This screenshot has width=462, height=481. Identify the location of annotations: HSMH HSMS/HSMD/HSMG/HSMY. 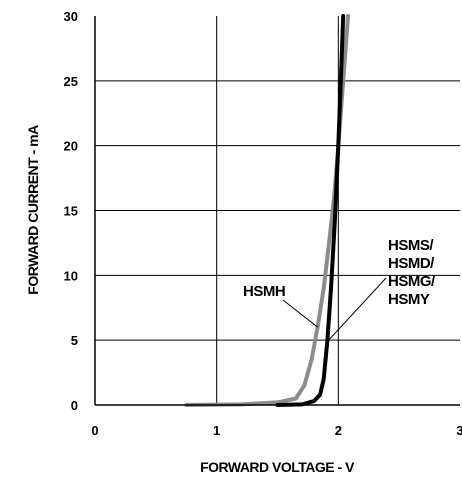
(340, 289).